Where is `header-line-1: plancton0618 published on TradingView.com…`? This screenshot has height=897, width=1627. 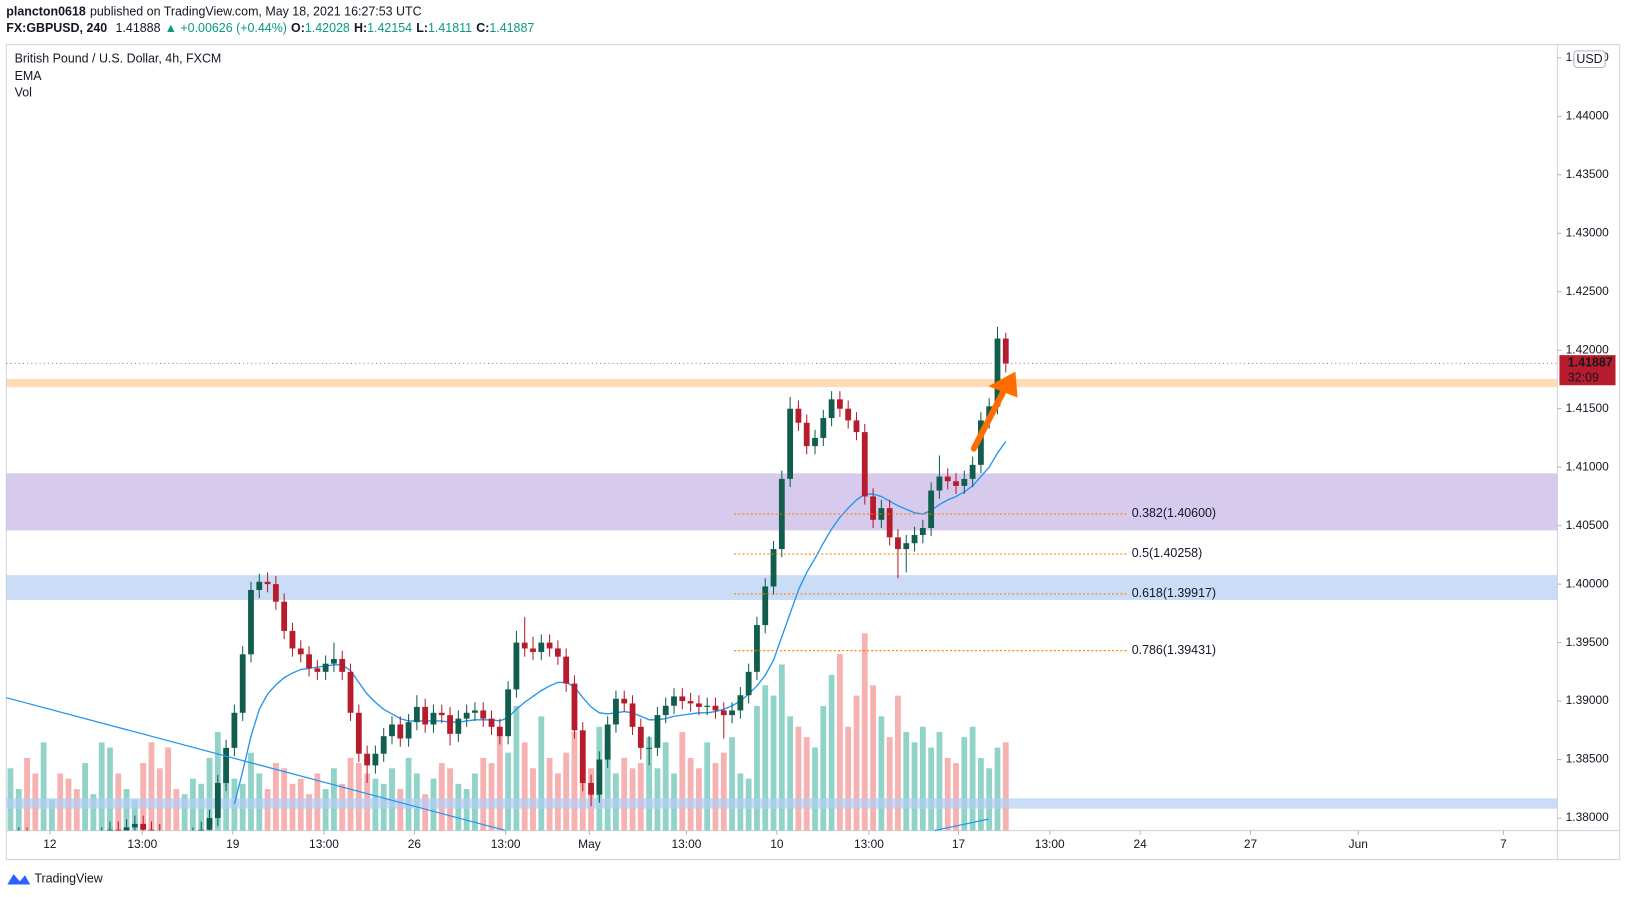 header-line-1: plancton0618 published on TradingView.com… is located at coordinates (213, 12).